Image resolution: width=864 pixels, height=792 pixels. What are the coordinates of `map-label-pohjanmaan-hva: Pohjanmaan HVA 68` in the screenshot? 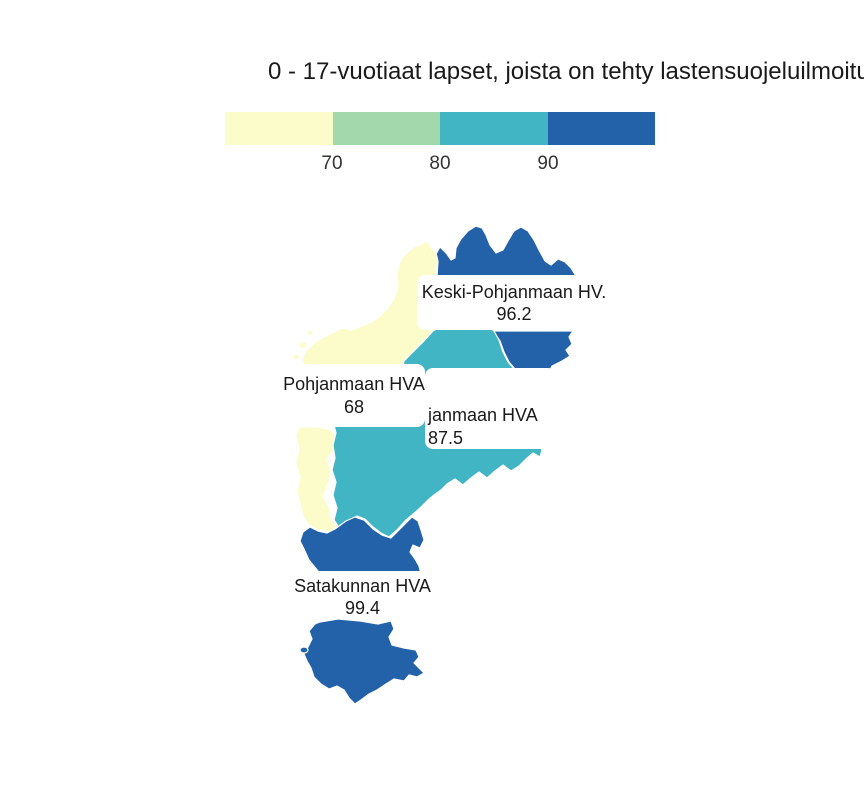 It's located at (354, 395).